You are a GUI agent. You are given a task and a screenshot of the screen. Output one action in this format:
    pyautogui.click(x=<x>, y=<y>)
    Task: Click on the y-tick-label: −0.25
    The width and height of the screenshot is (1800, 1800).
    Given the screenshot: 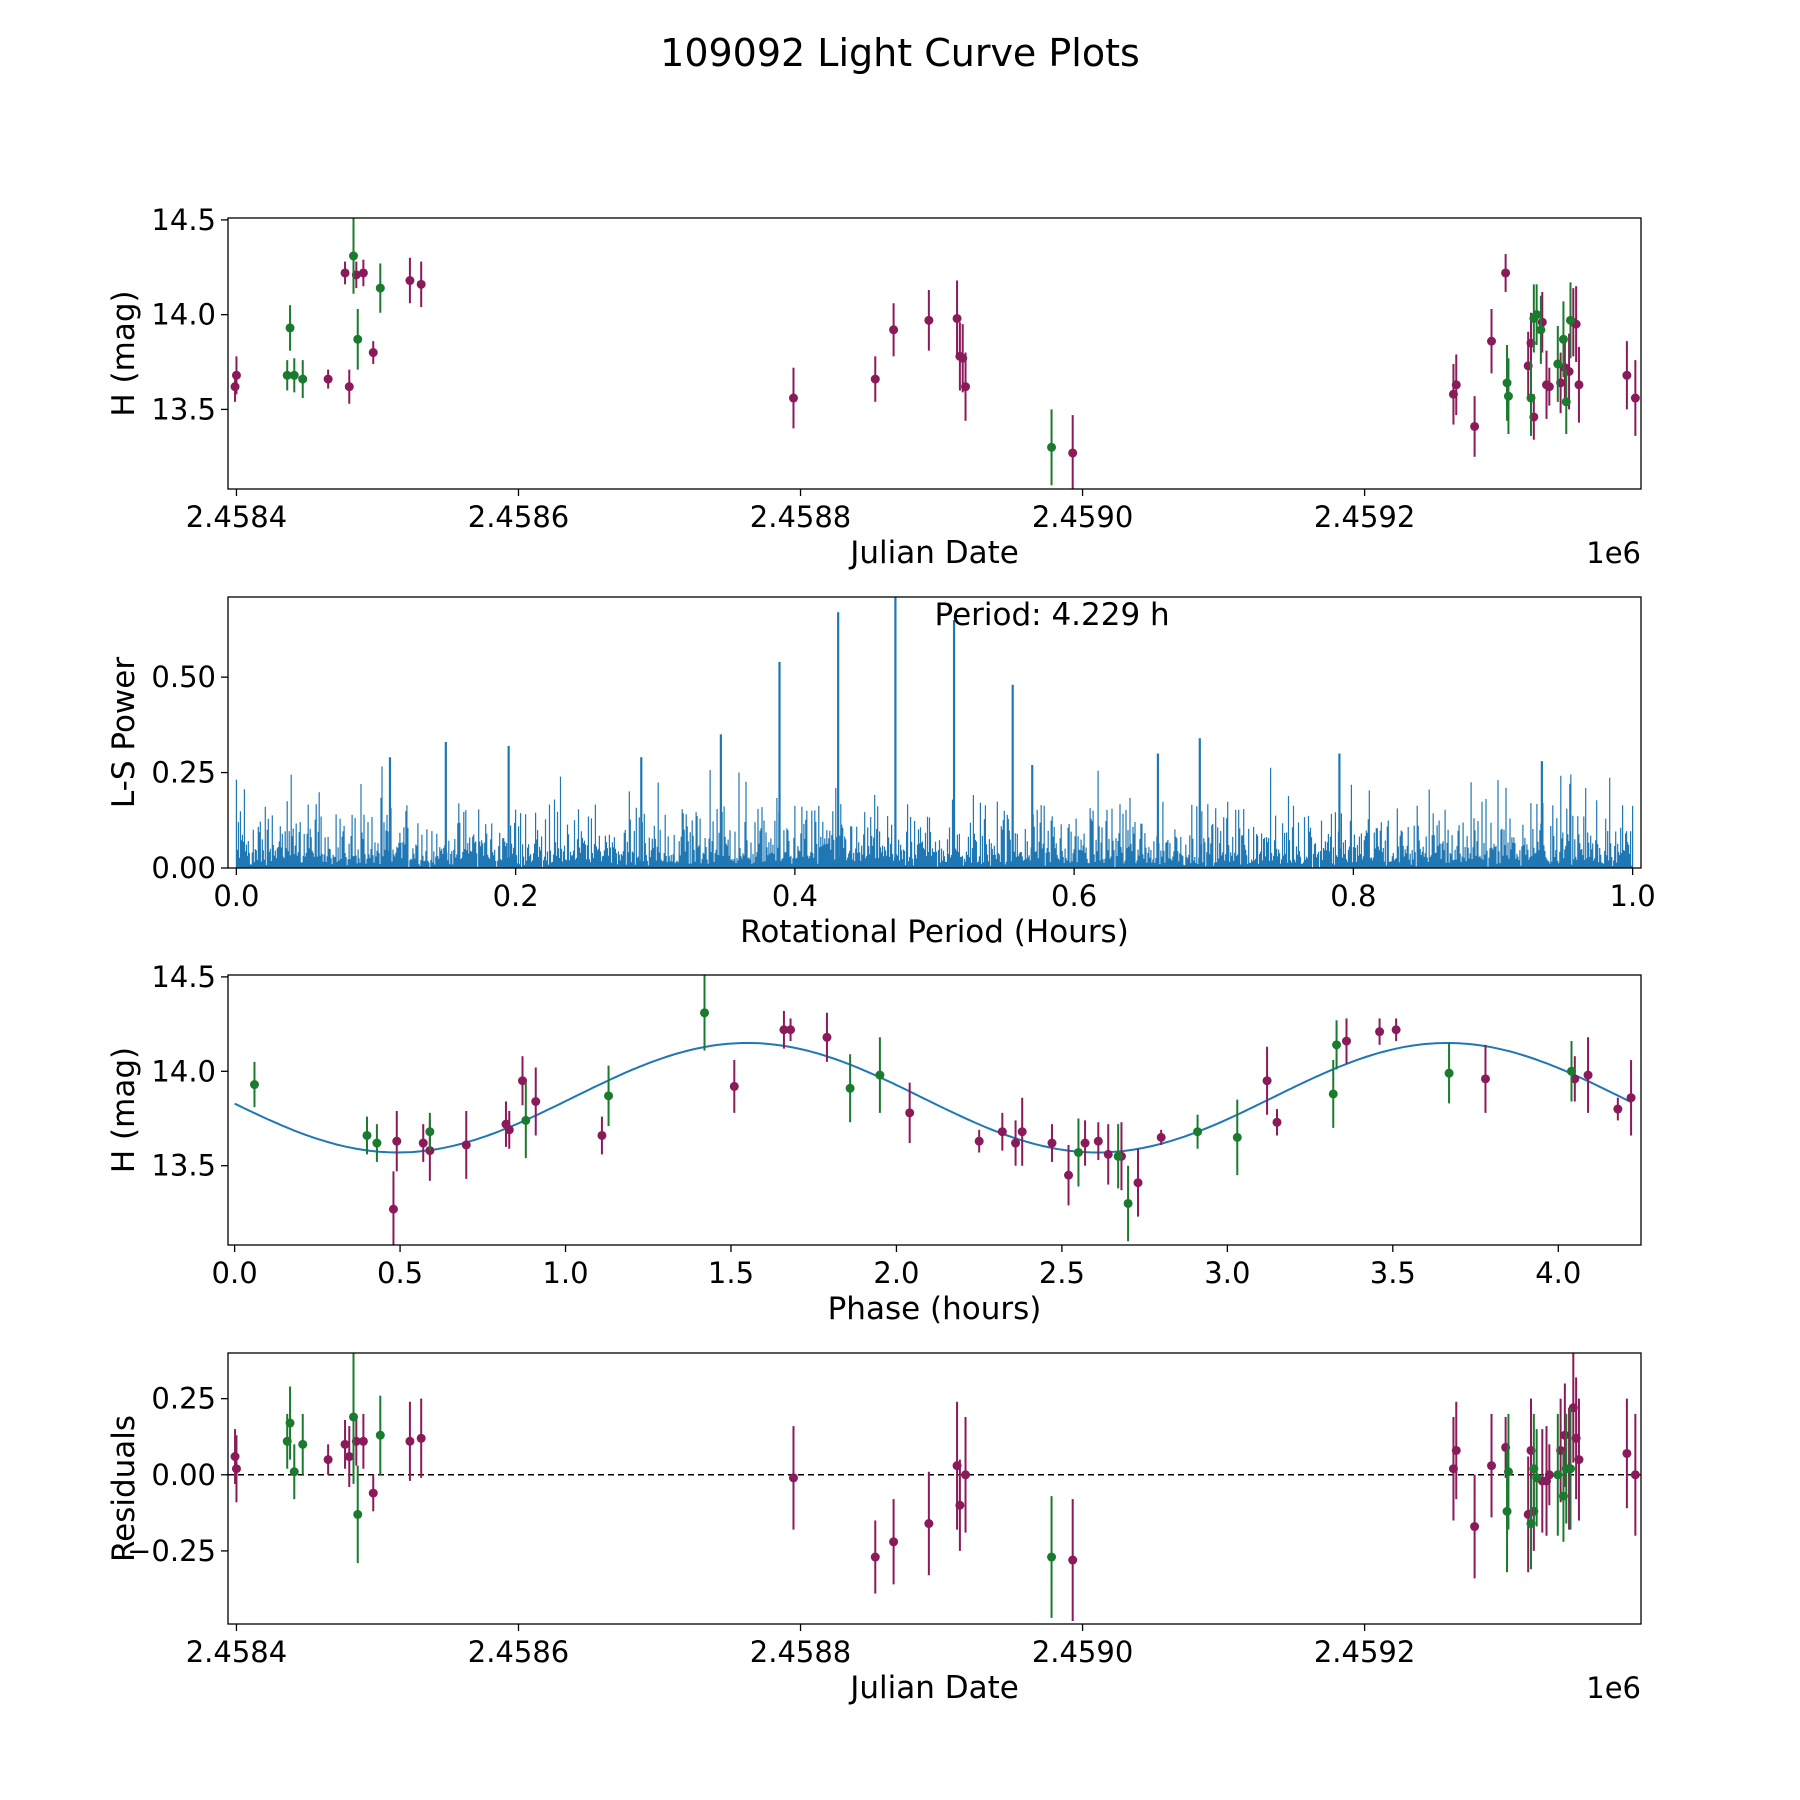 What is the action you would take?
    pyautogui.click(x=171, y=1551)
    